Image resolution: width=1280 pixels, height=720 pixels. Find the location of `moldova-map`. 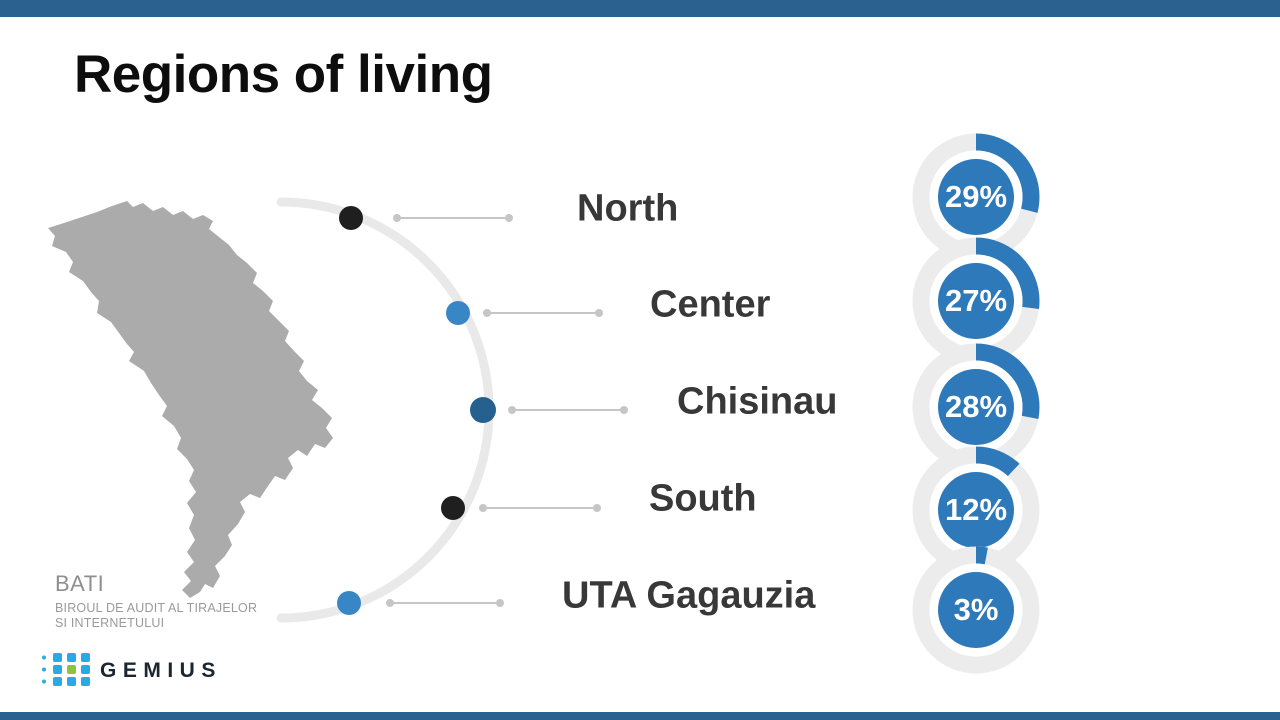

moldova-map is located at coordinates (190, 399).